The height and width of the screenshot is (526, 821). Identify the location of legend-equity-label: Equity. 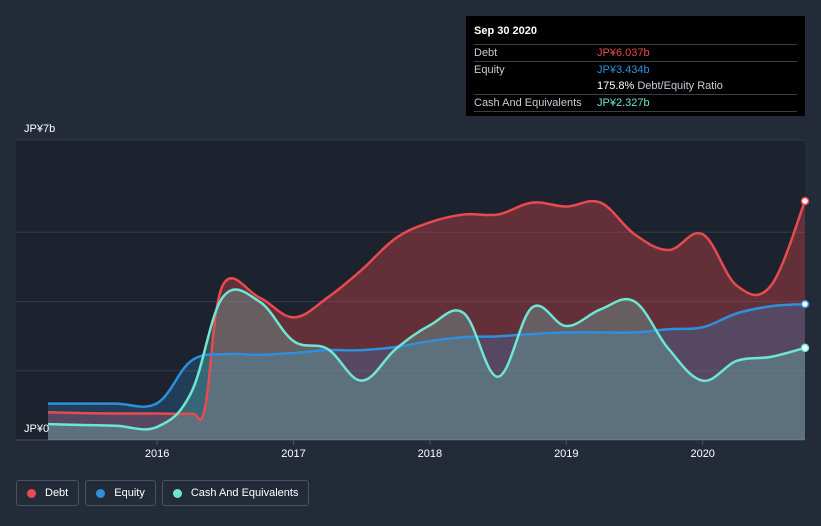
(129, 493).